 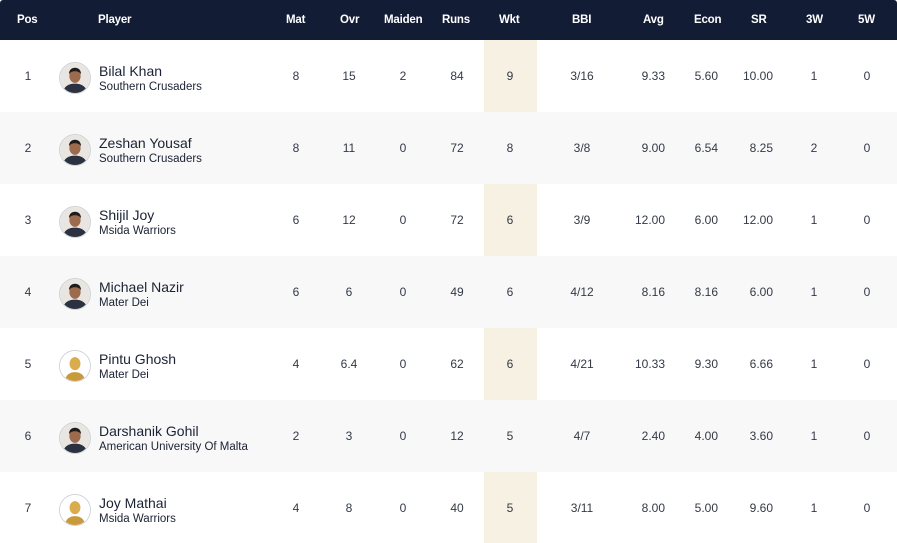 I want to click on cell-runs: 12, so click(x=457, y=436).